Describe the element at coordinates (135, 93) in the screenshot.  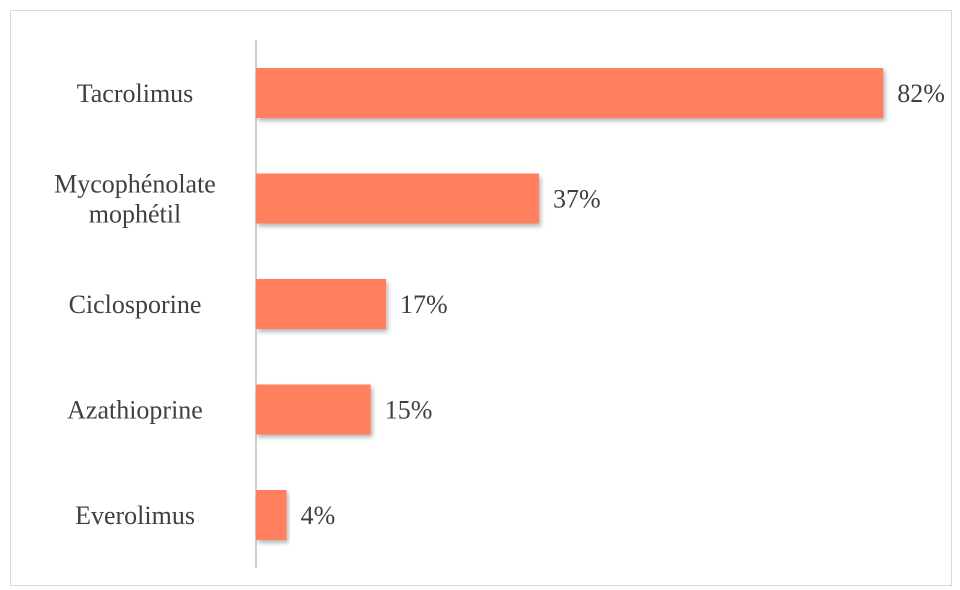
I see `category-tick-label: Tacrolimus` at that location.